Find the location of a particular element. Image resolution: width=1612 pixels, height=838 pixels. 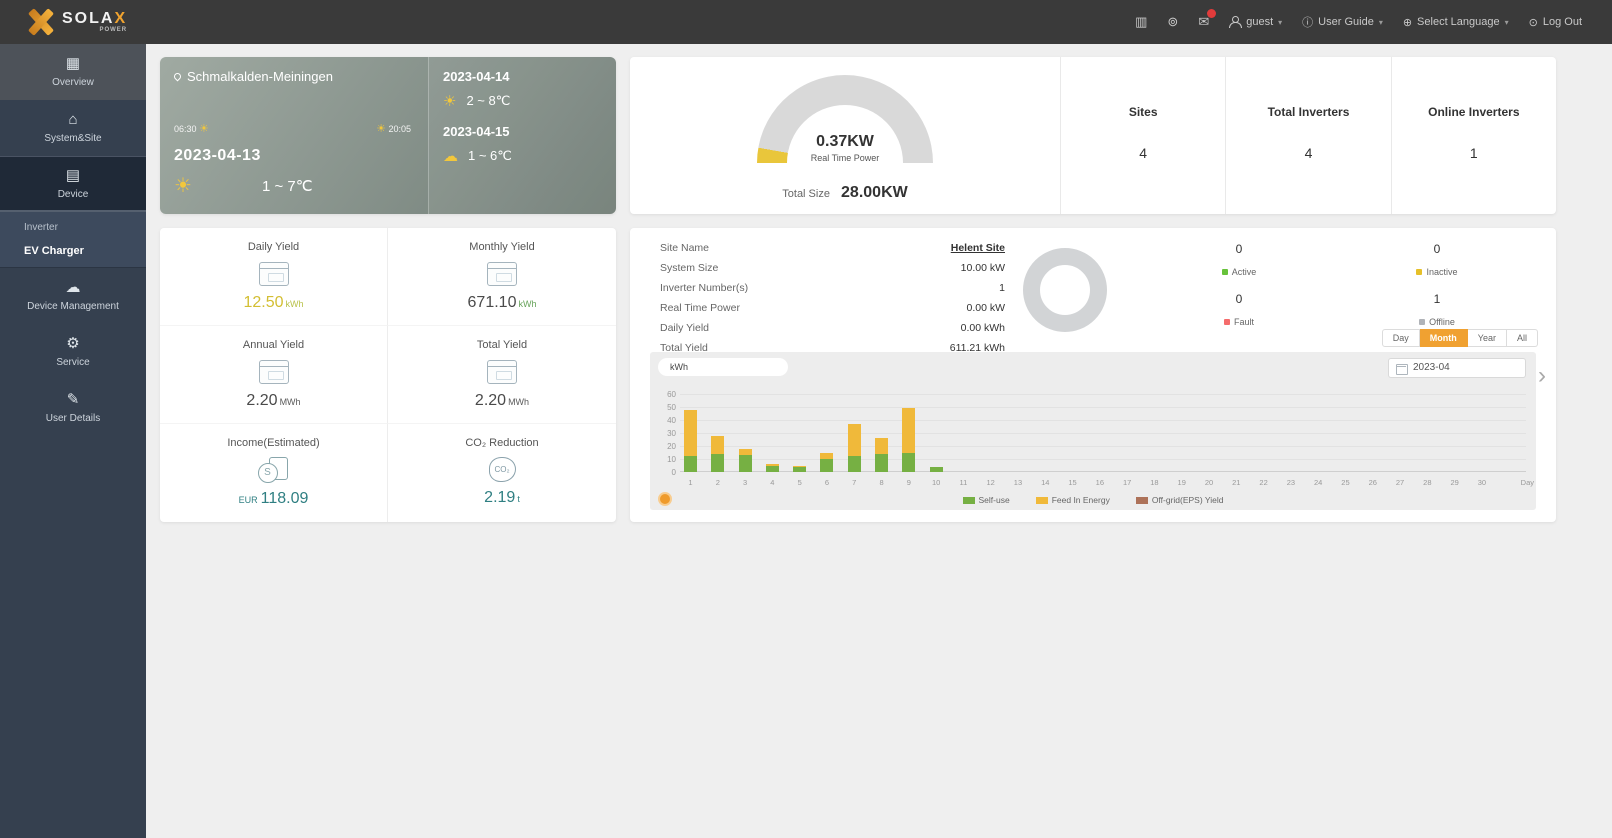

user-guide-label: User Guide is located at coordinates (1346, 22).